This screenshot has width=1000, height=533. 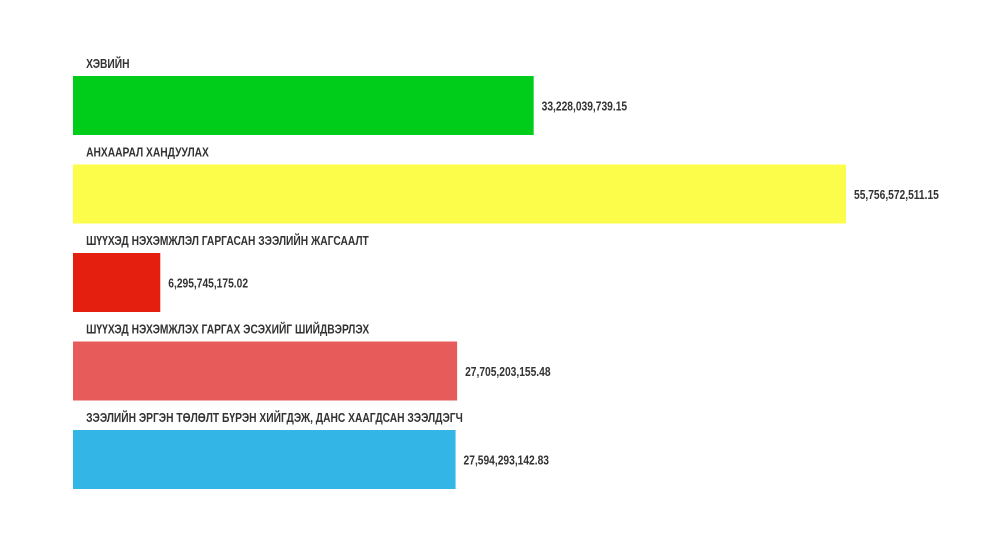 I want to click on category-label: АНХААРАЛ ХАНДУУЛАХ, so click(x=147, y=153).